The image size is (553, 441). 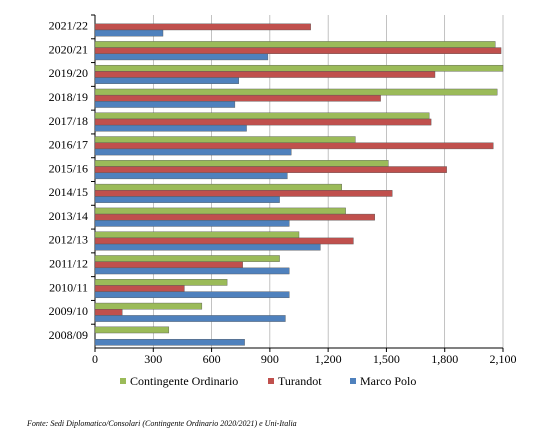 What do you see at coordinates (300, 381) in the screenshot?
I see `legend-label: Turandot` at bounding box center [300, 381].